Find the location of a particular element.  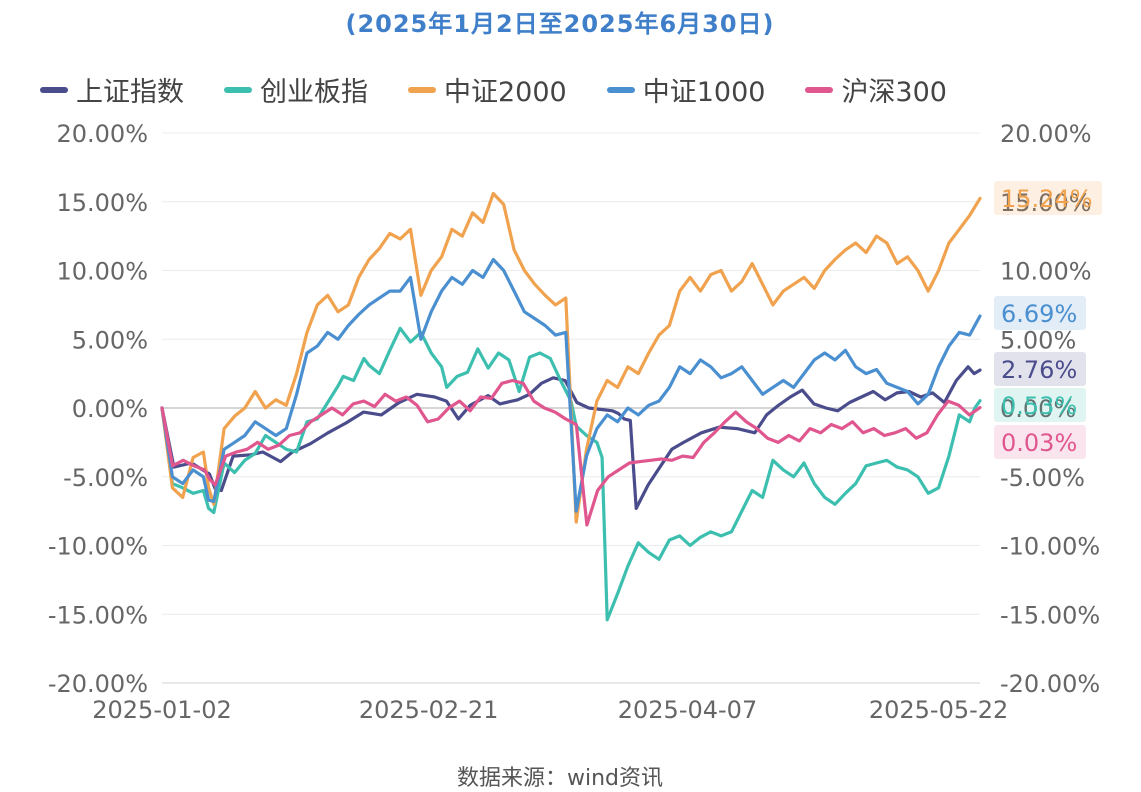

x-tick-label: 2025-05-22 is located at coordinates (938, 710).